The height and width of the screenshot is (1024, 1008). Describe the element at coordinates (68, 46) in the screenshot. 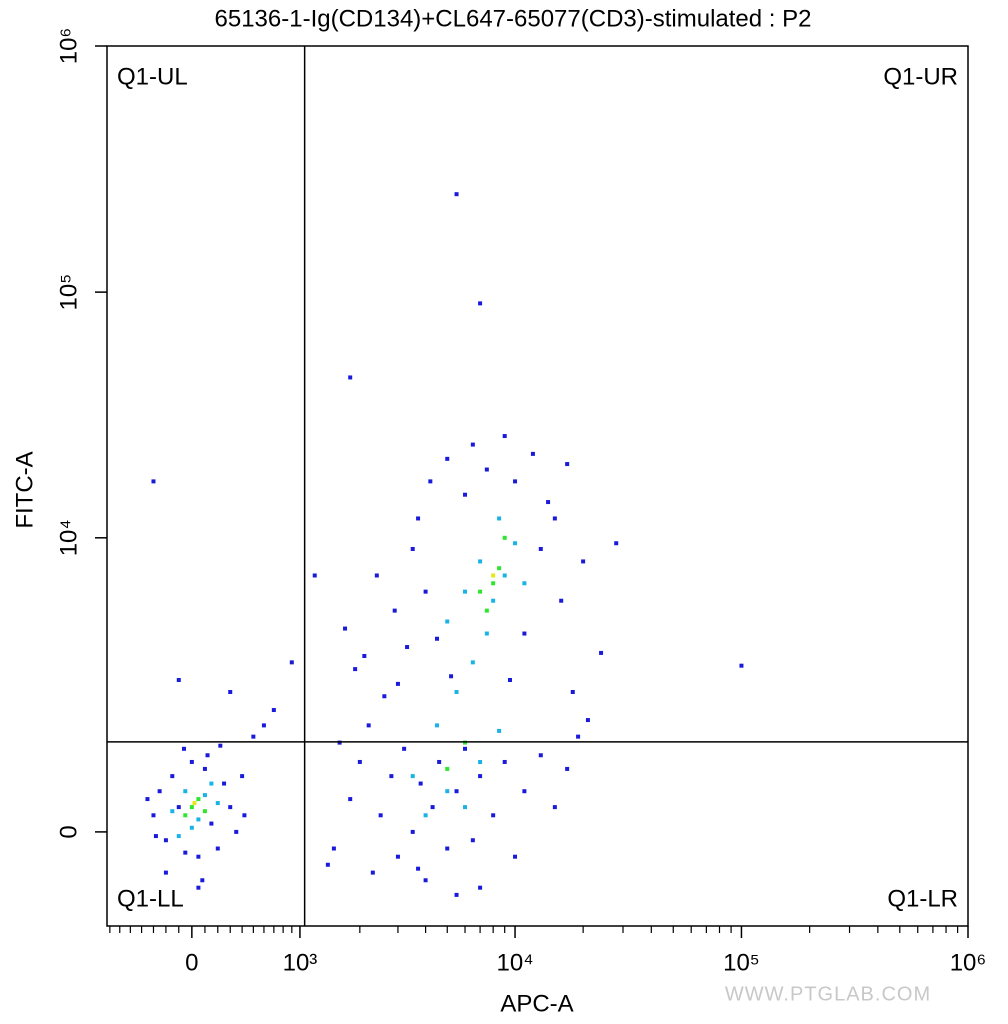

I see `y-tick-label: 10⁶` at that location.